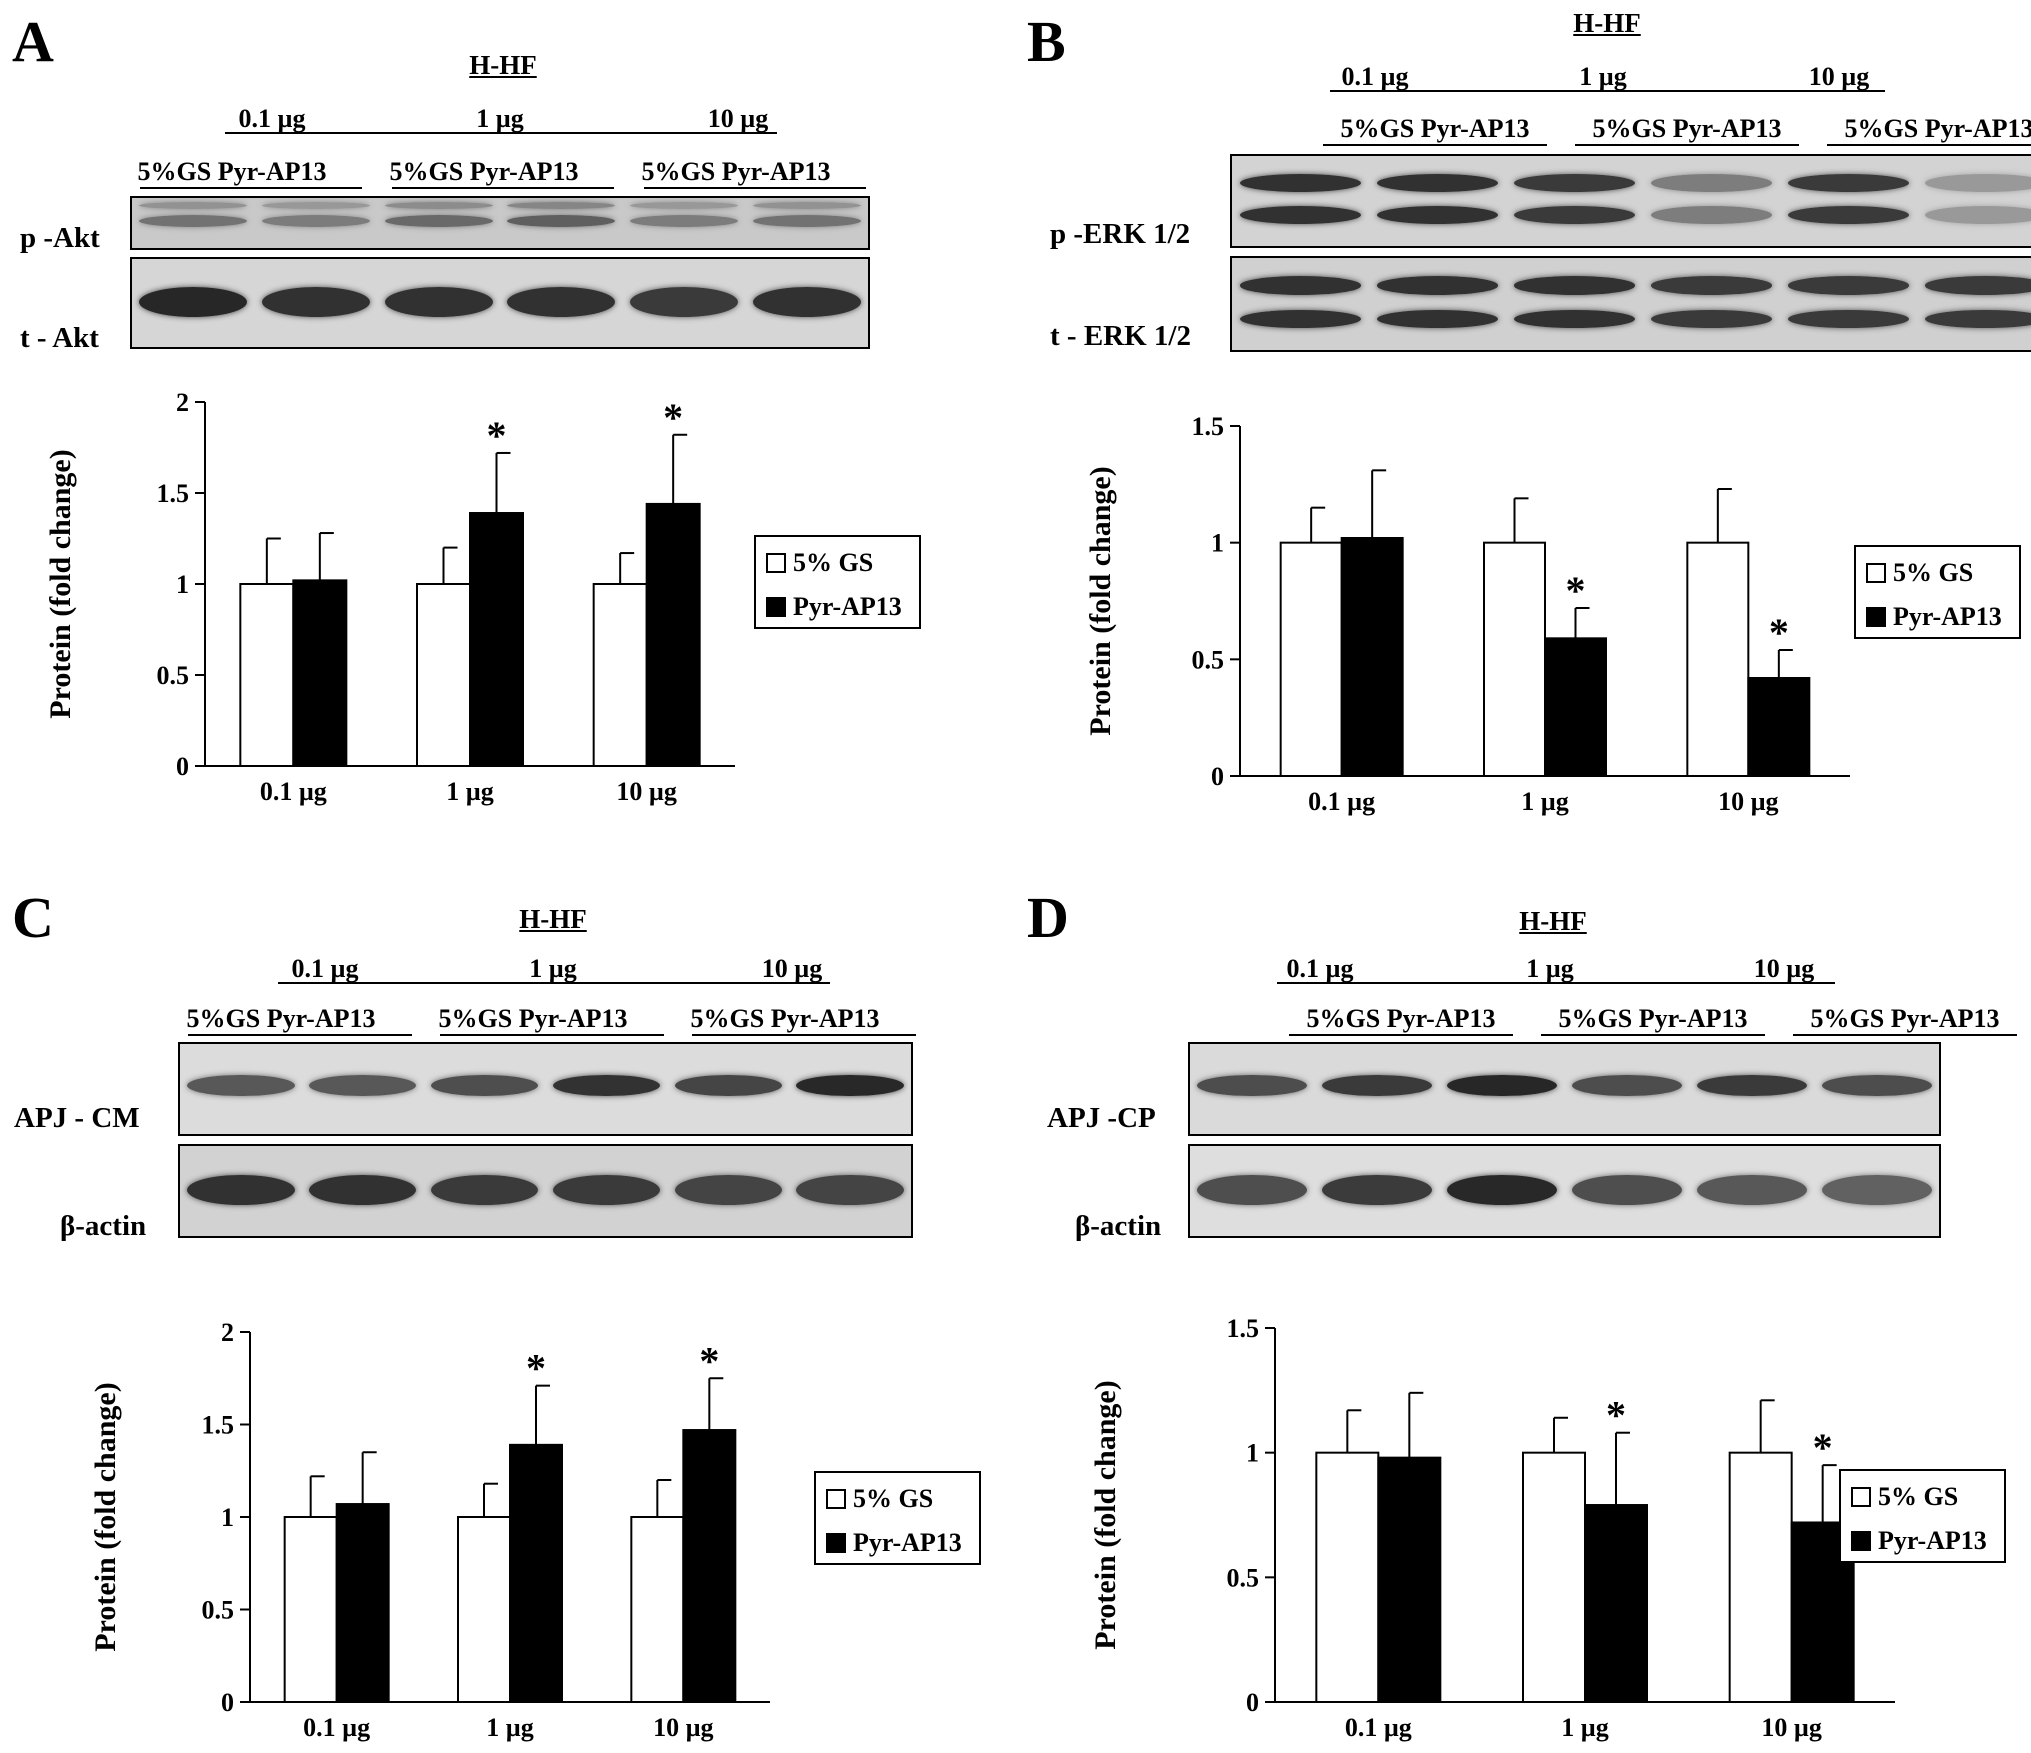  What do you see at coordinates (1947, 616) in the screenshot?
I see `legend-label: Pyr-AP13` at bounding box center [1947, 616].